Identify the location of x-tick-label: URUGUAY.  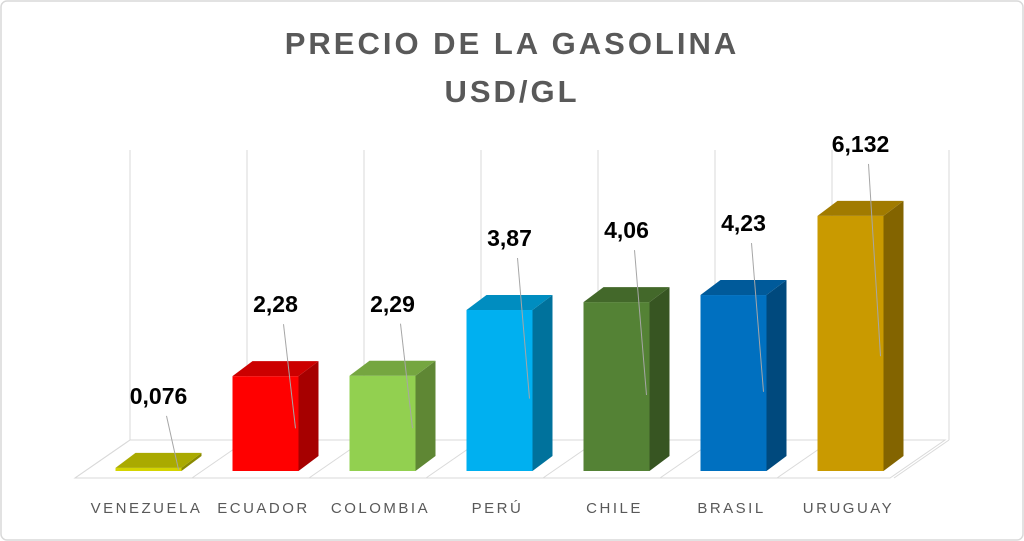
(848, 508).